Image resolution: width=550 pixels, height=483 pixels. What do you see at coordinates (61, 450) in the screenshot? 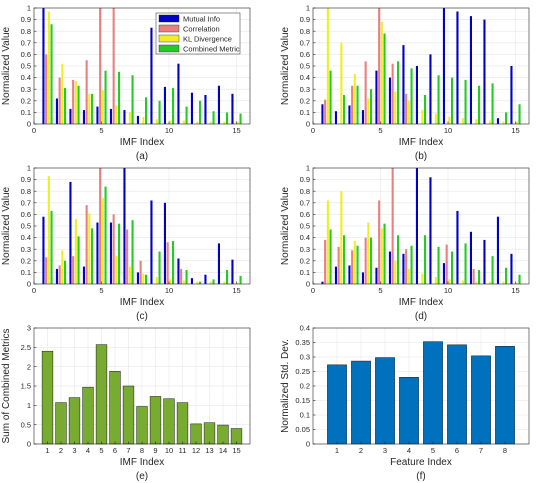
I see `x-tick-label: 2` at bounding box center [61, 450].